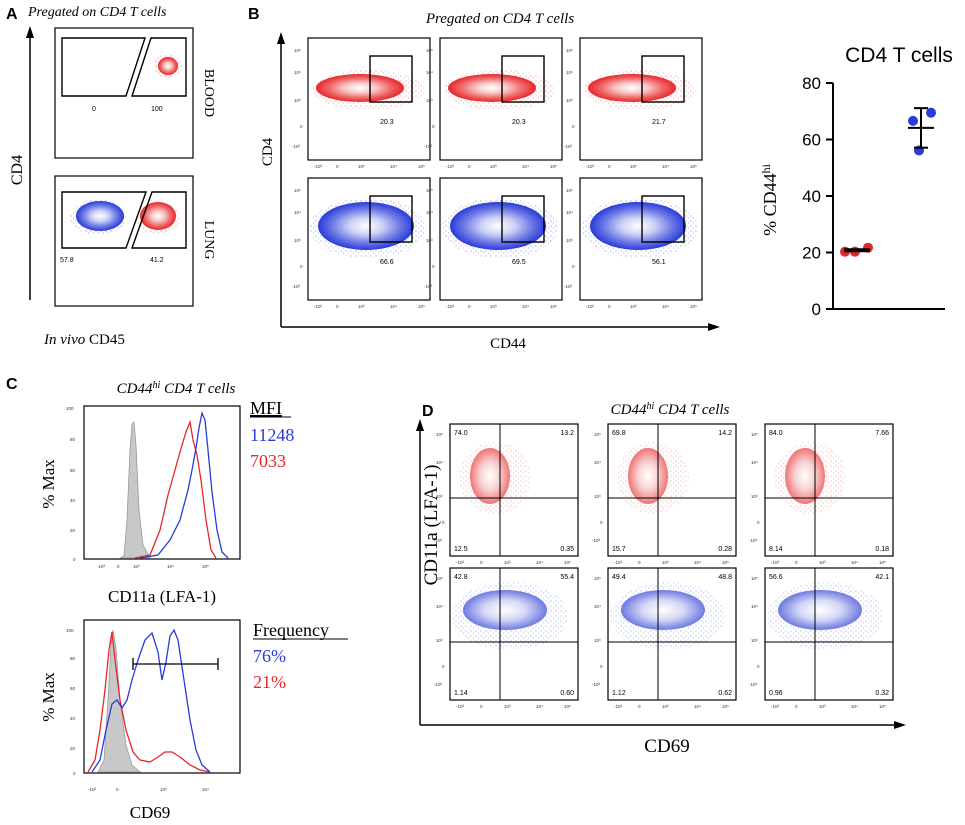 This screenshot has height=825, width=965. Describe the element at coordinates (776, 693) in the screenshot. I see `quadrant-lower-left-value: 0.96` at that location.